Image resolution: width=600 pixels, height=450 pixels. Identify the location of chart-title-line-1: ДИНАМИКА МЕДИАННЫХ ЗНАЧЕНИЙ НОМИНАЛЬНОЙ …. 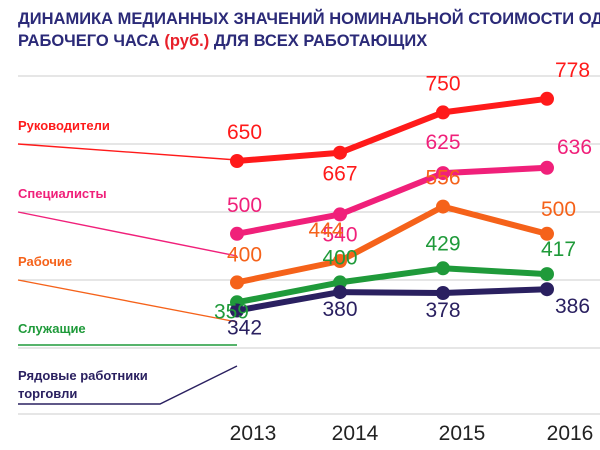
(309, 18).